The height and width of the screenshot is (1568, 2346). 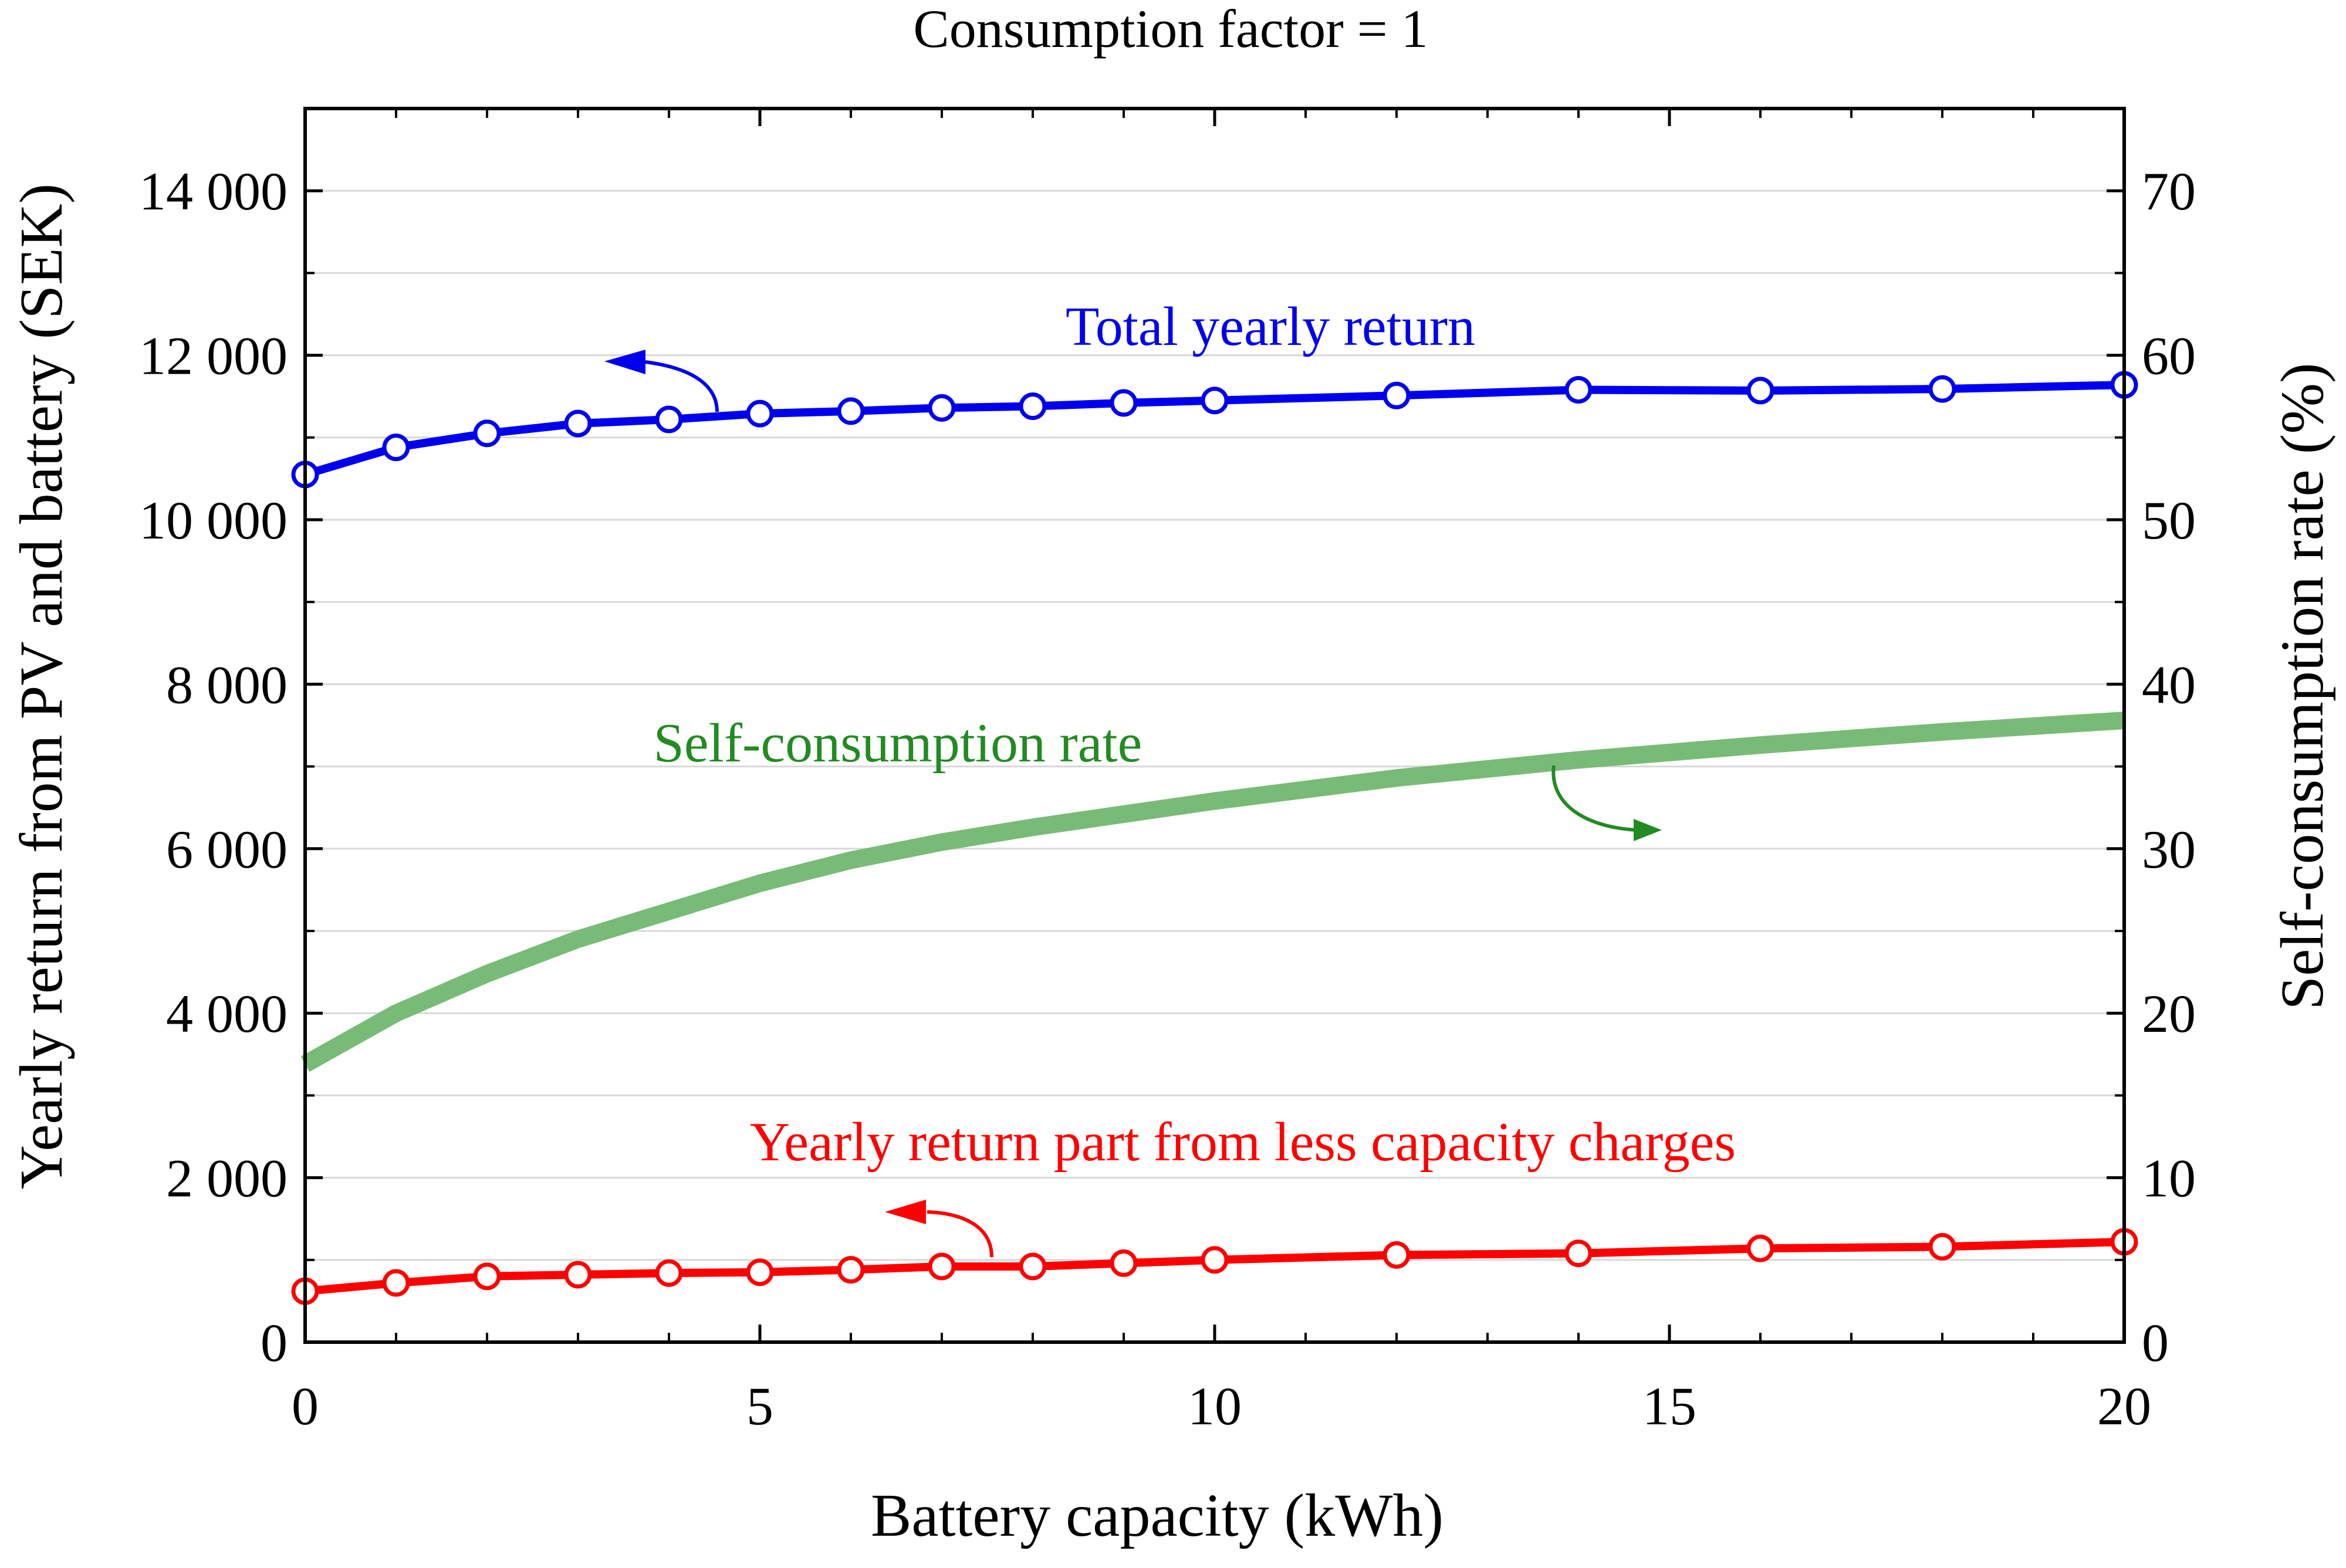 What do you see at coordinates (2169, 685) in the screenshot?
I see `y-right-tick-label: 40` at bounding box center [2169, 685].